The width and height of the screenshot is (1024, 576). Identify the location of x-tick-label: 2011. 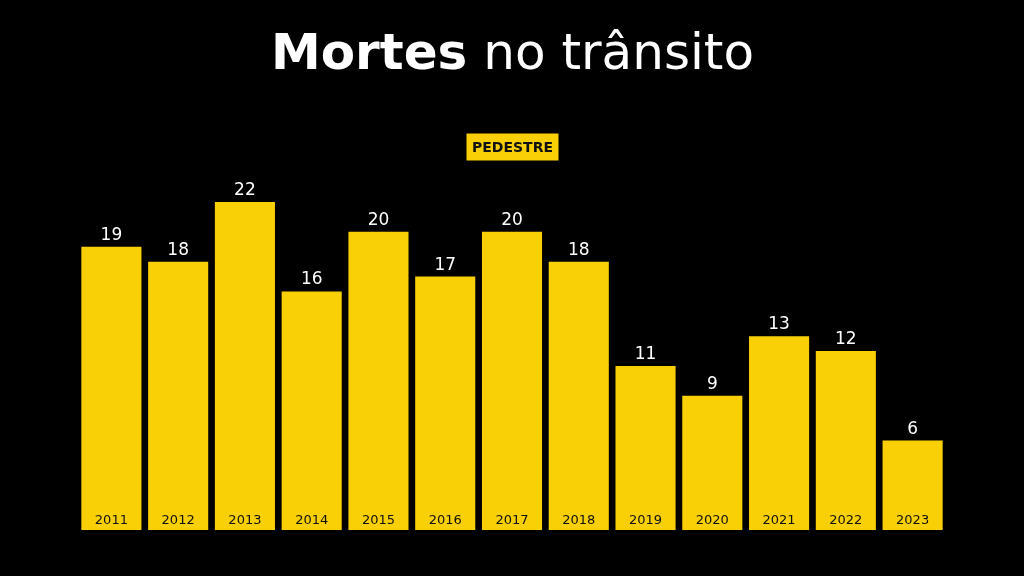
(111, 520).